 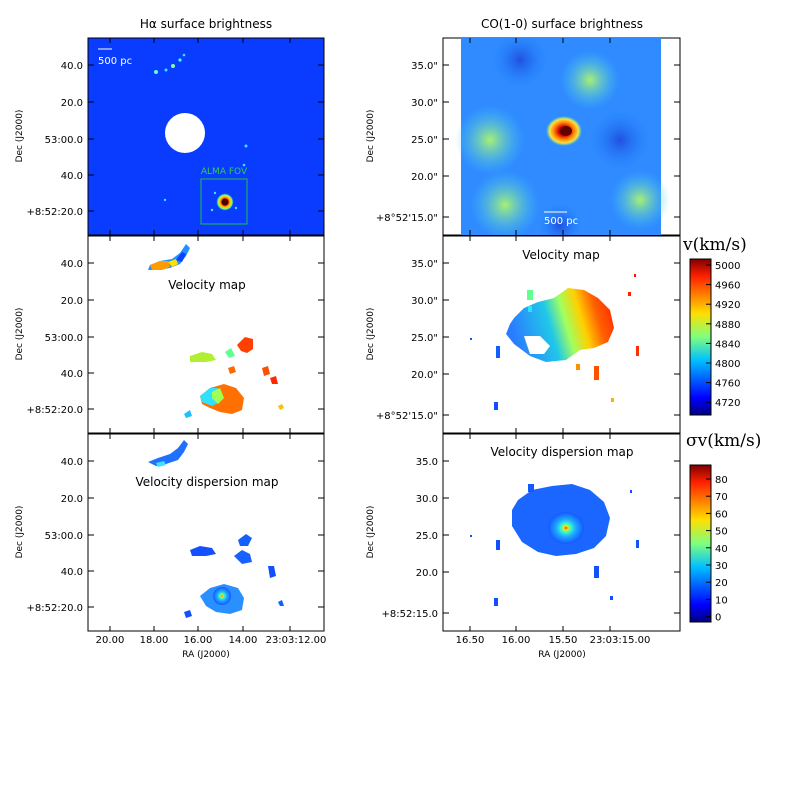 I want to click on colorbar-tick-label: 60, so click(x=721, y=514).